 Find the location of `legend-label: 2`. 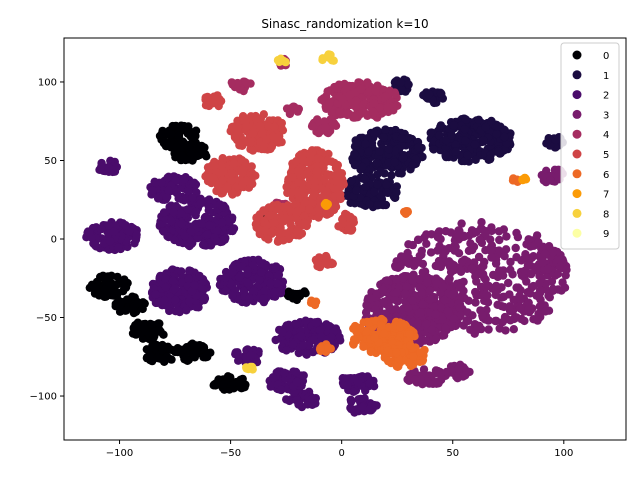

legend-label: 2 is located at coordinates (606, 96).